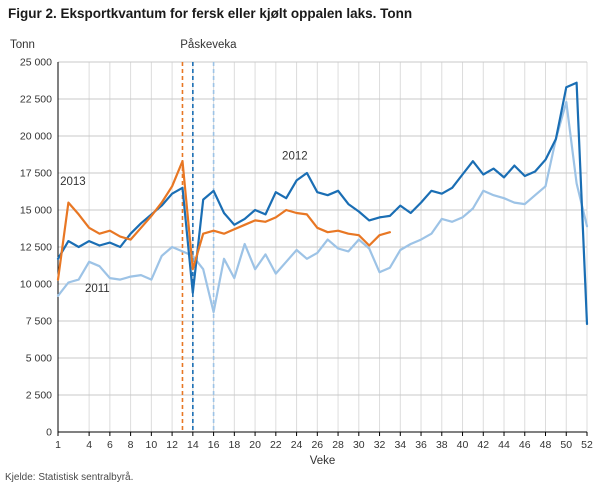  I want to click on x-tick-label: 52, so click(587, 445).